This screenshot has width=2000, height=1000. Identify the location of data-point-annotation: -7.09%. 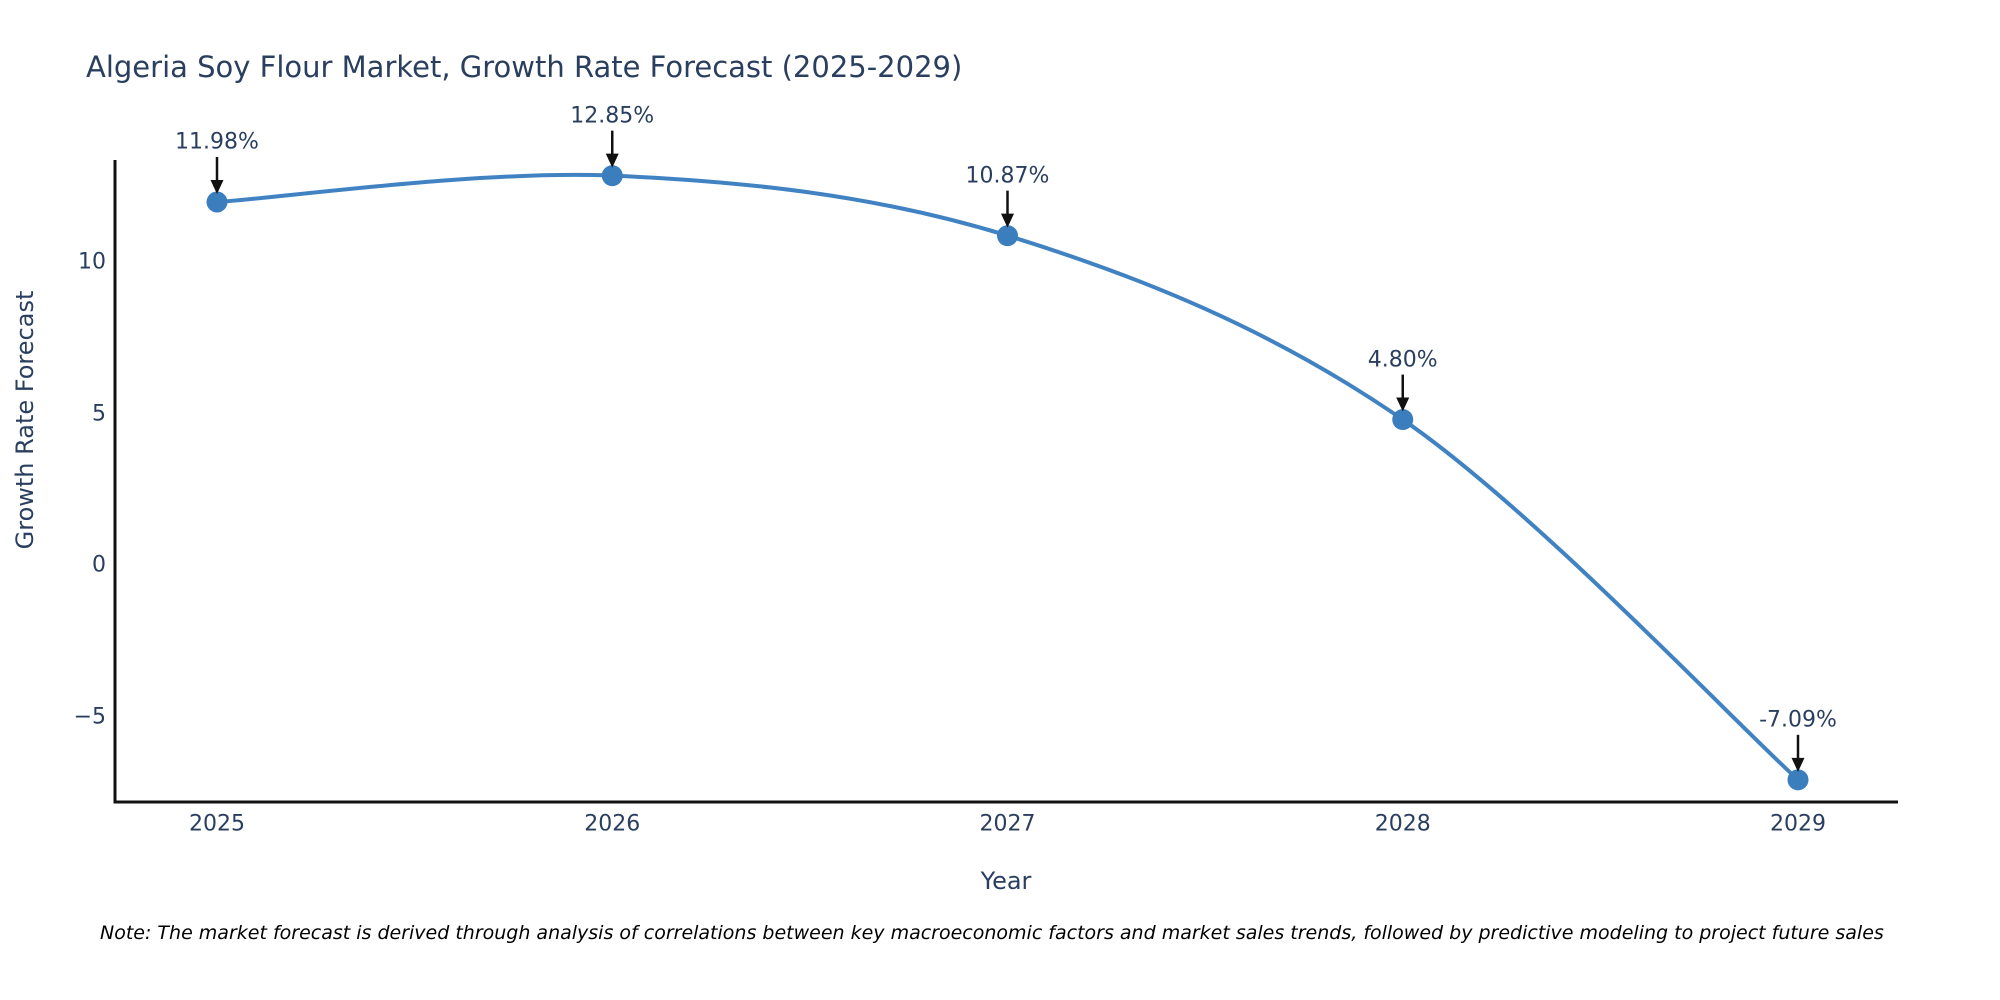
(1798, 720).